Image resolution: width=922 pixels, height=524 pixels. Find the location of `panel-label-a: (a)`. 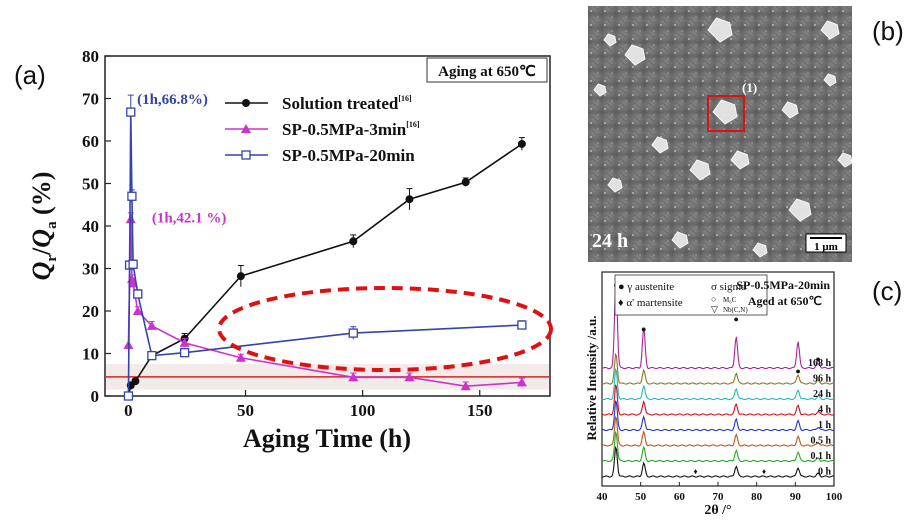

panel-label-a: (a) is located at coordinates (30, 75).